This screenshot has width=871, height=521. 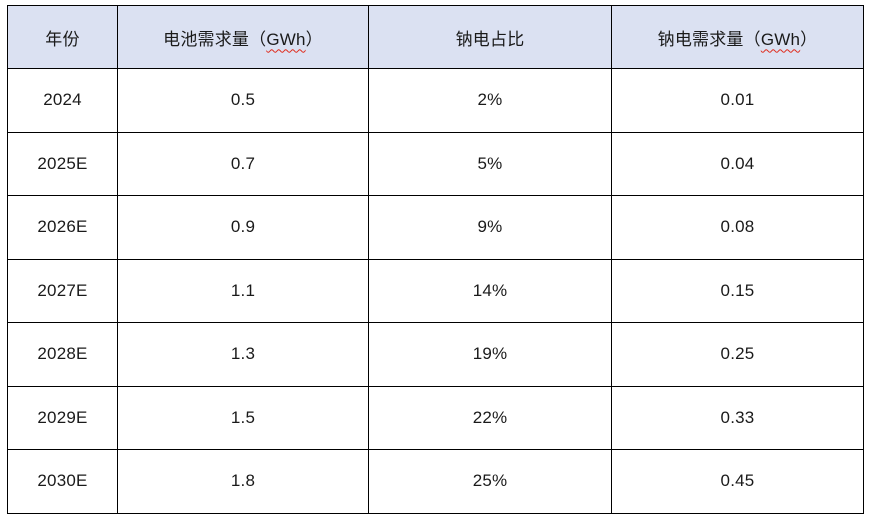 I want to click on header-text: 钠电占比, so click(x=490, y=39).